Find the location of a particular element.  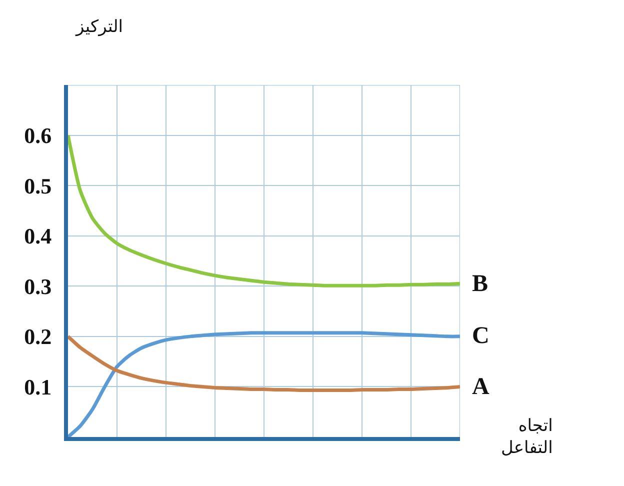

y-tick-label: 0.4 is located at coordinates (38, 236).